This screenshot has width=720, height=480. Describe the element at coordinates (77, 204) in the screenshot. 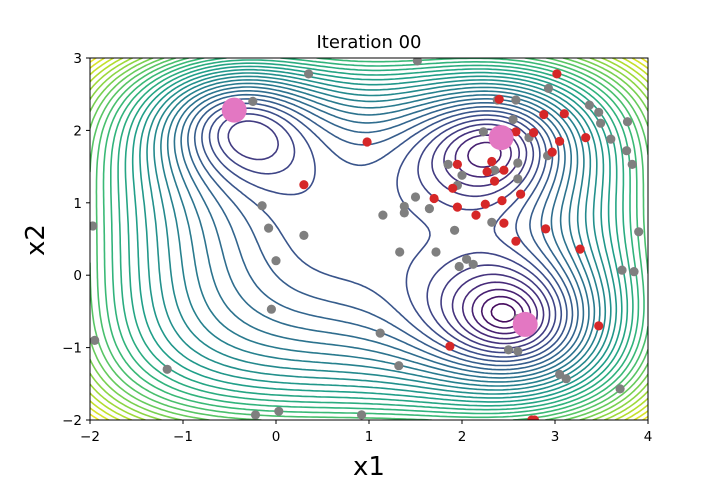

I see `y-tick-label: 1` at that location.